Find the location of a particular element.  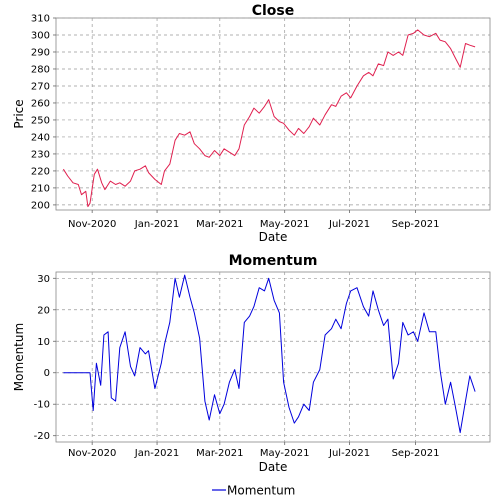

legend-label: Momentum is located at coordinates (261, 491).